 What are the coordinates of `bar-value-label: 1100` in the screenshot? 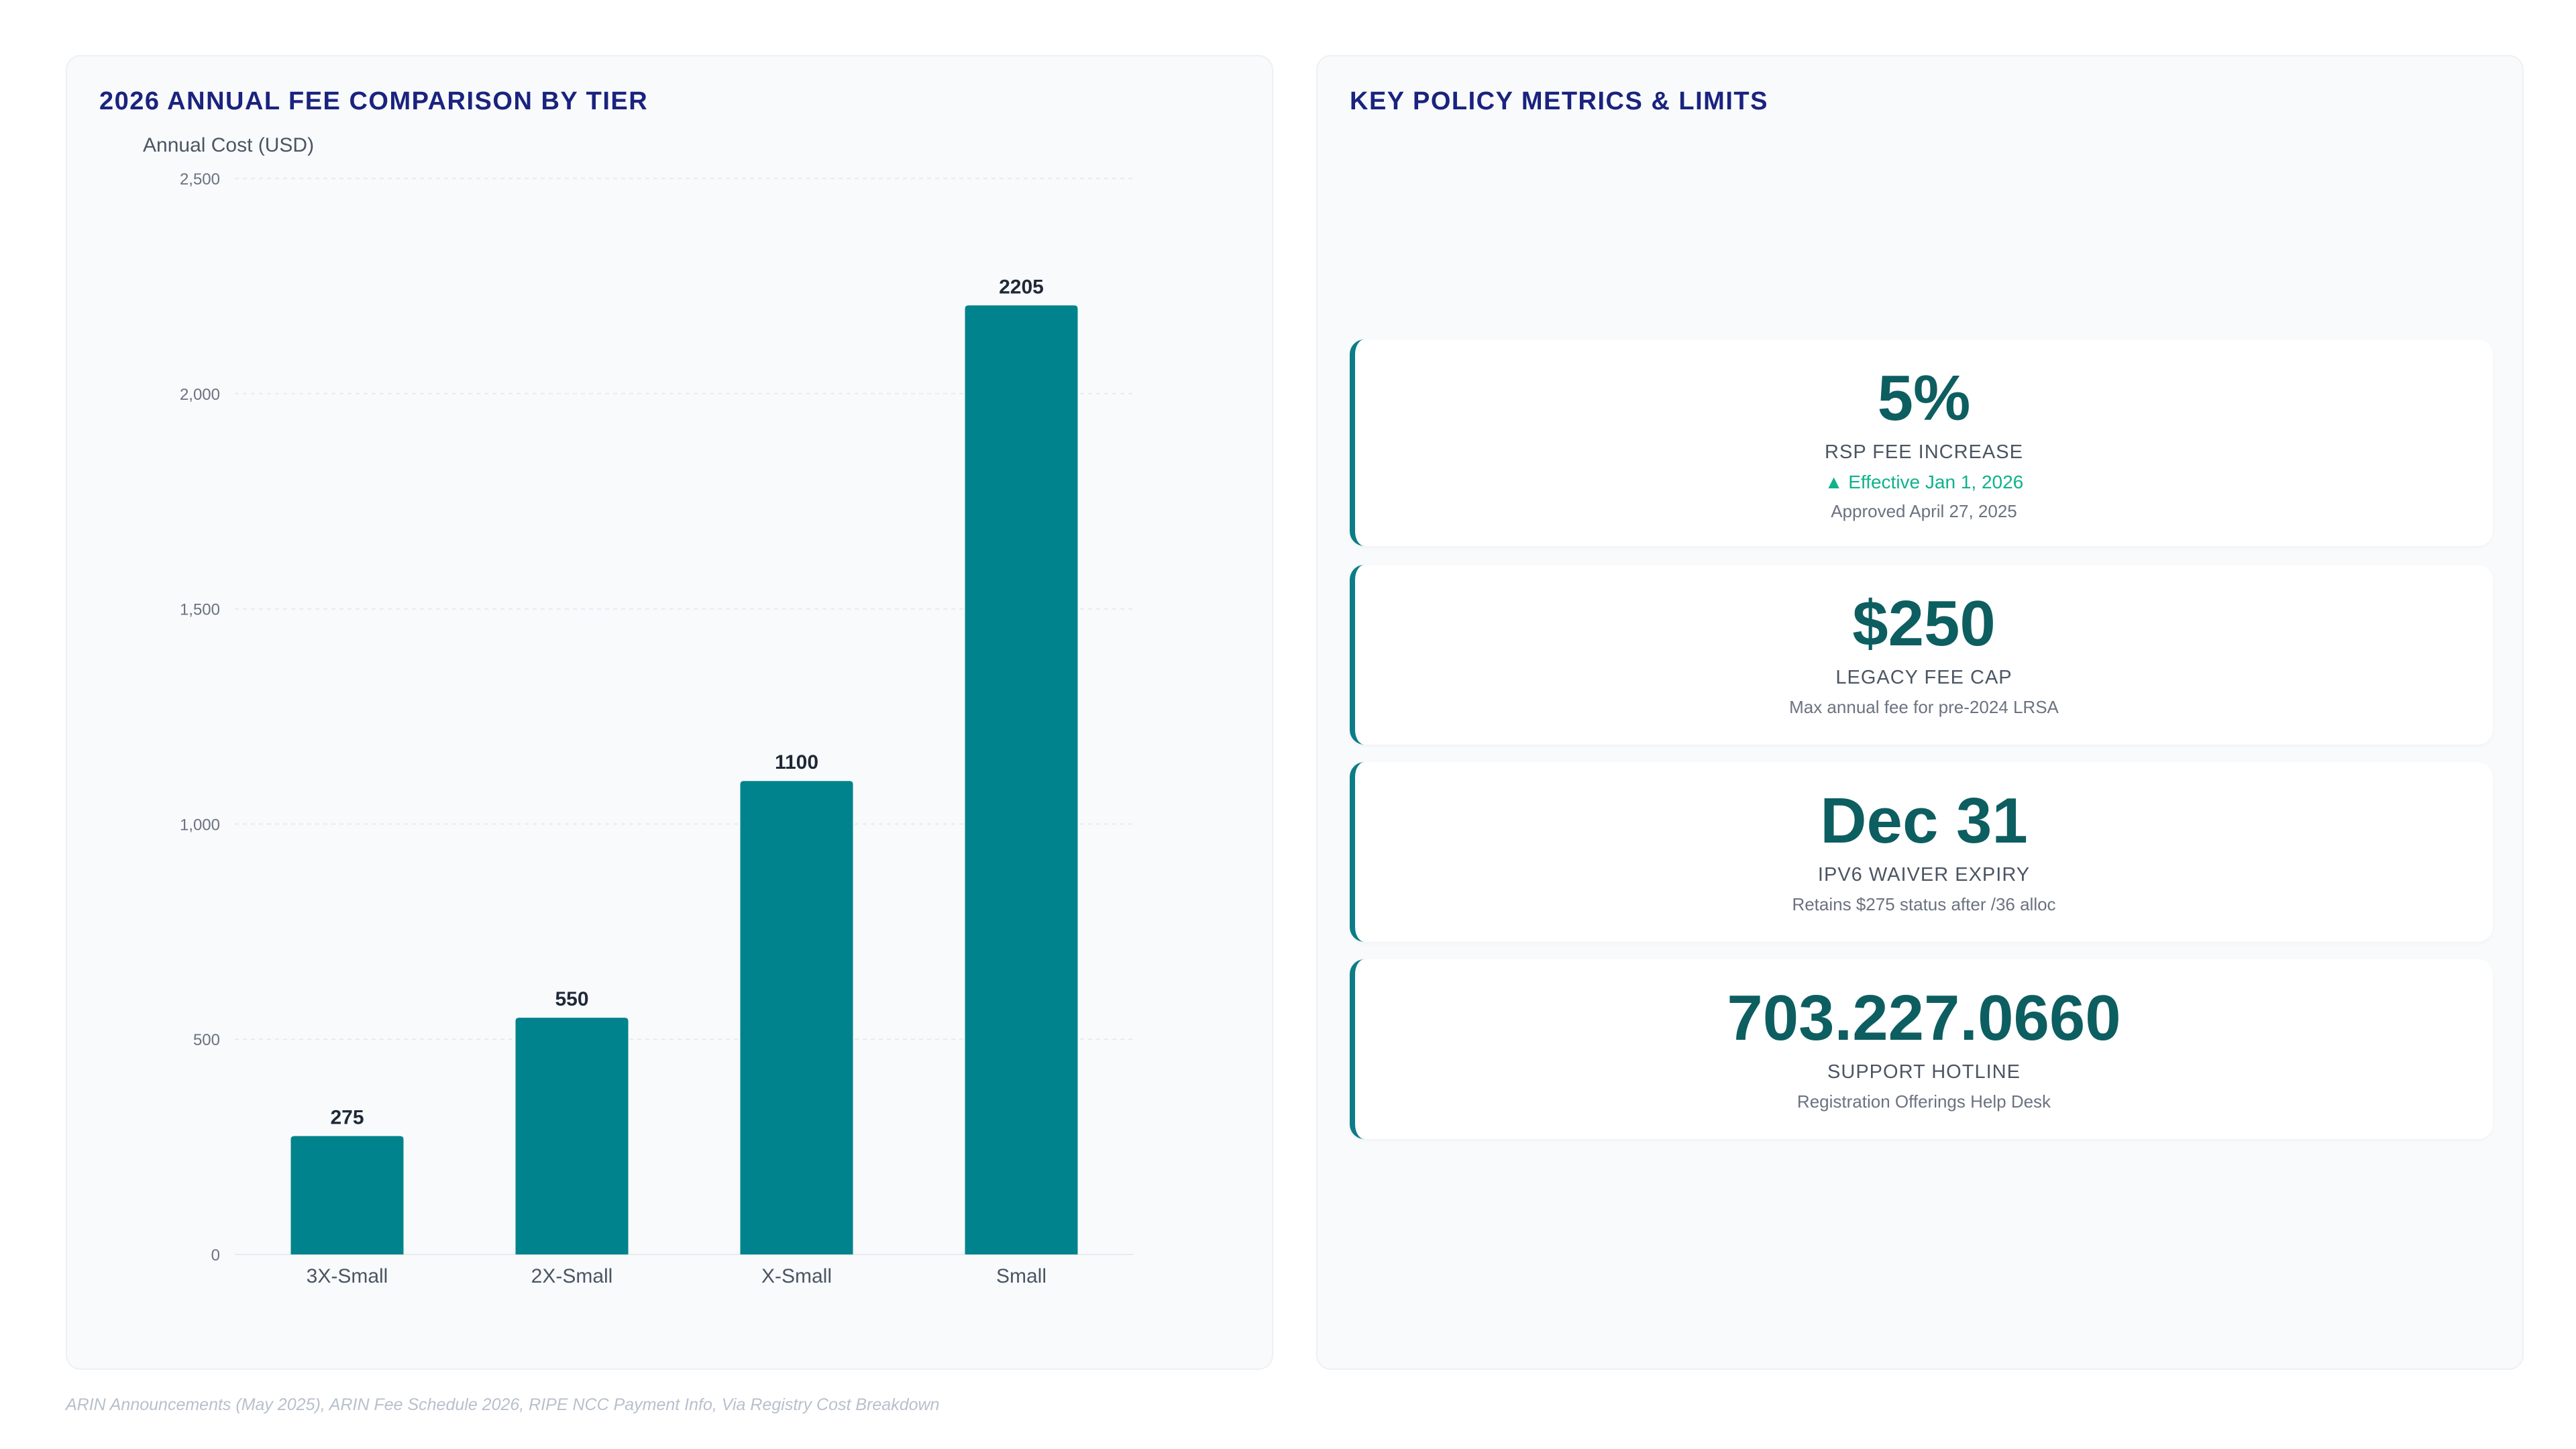 It's located at (796, 762).